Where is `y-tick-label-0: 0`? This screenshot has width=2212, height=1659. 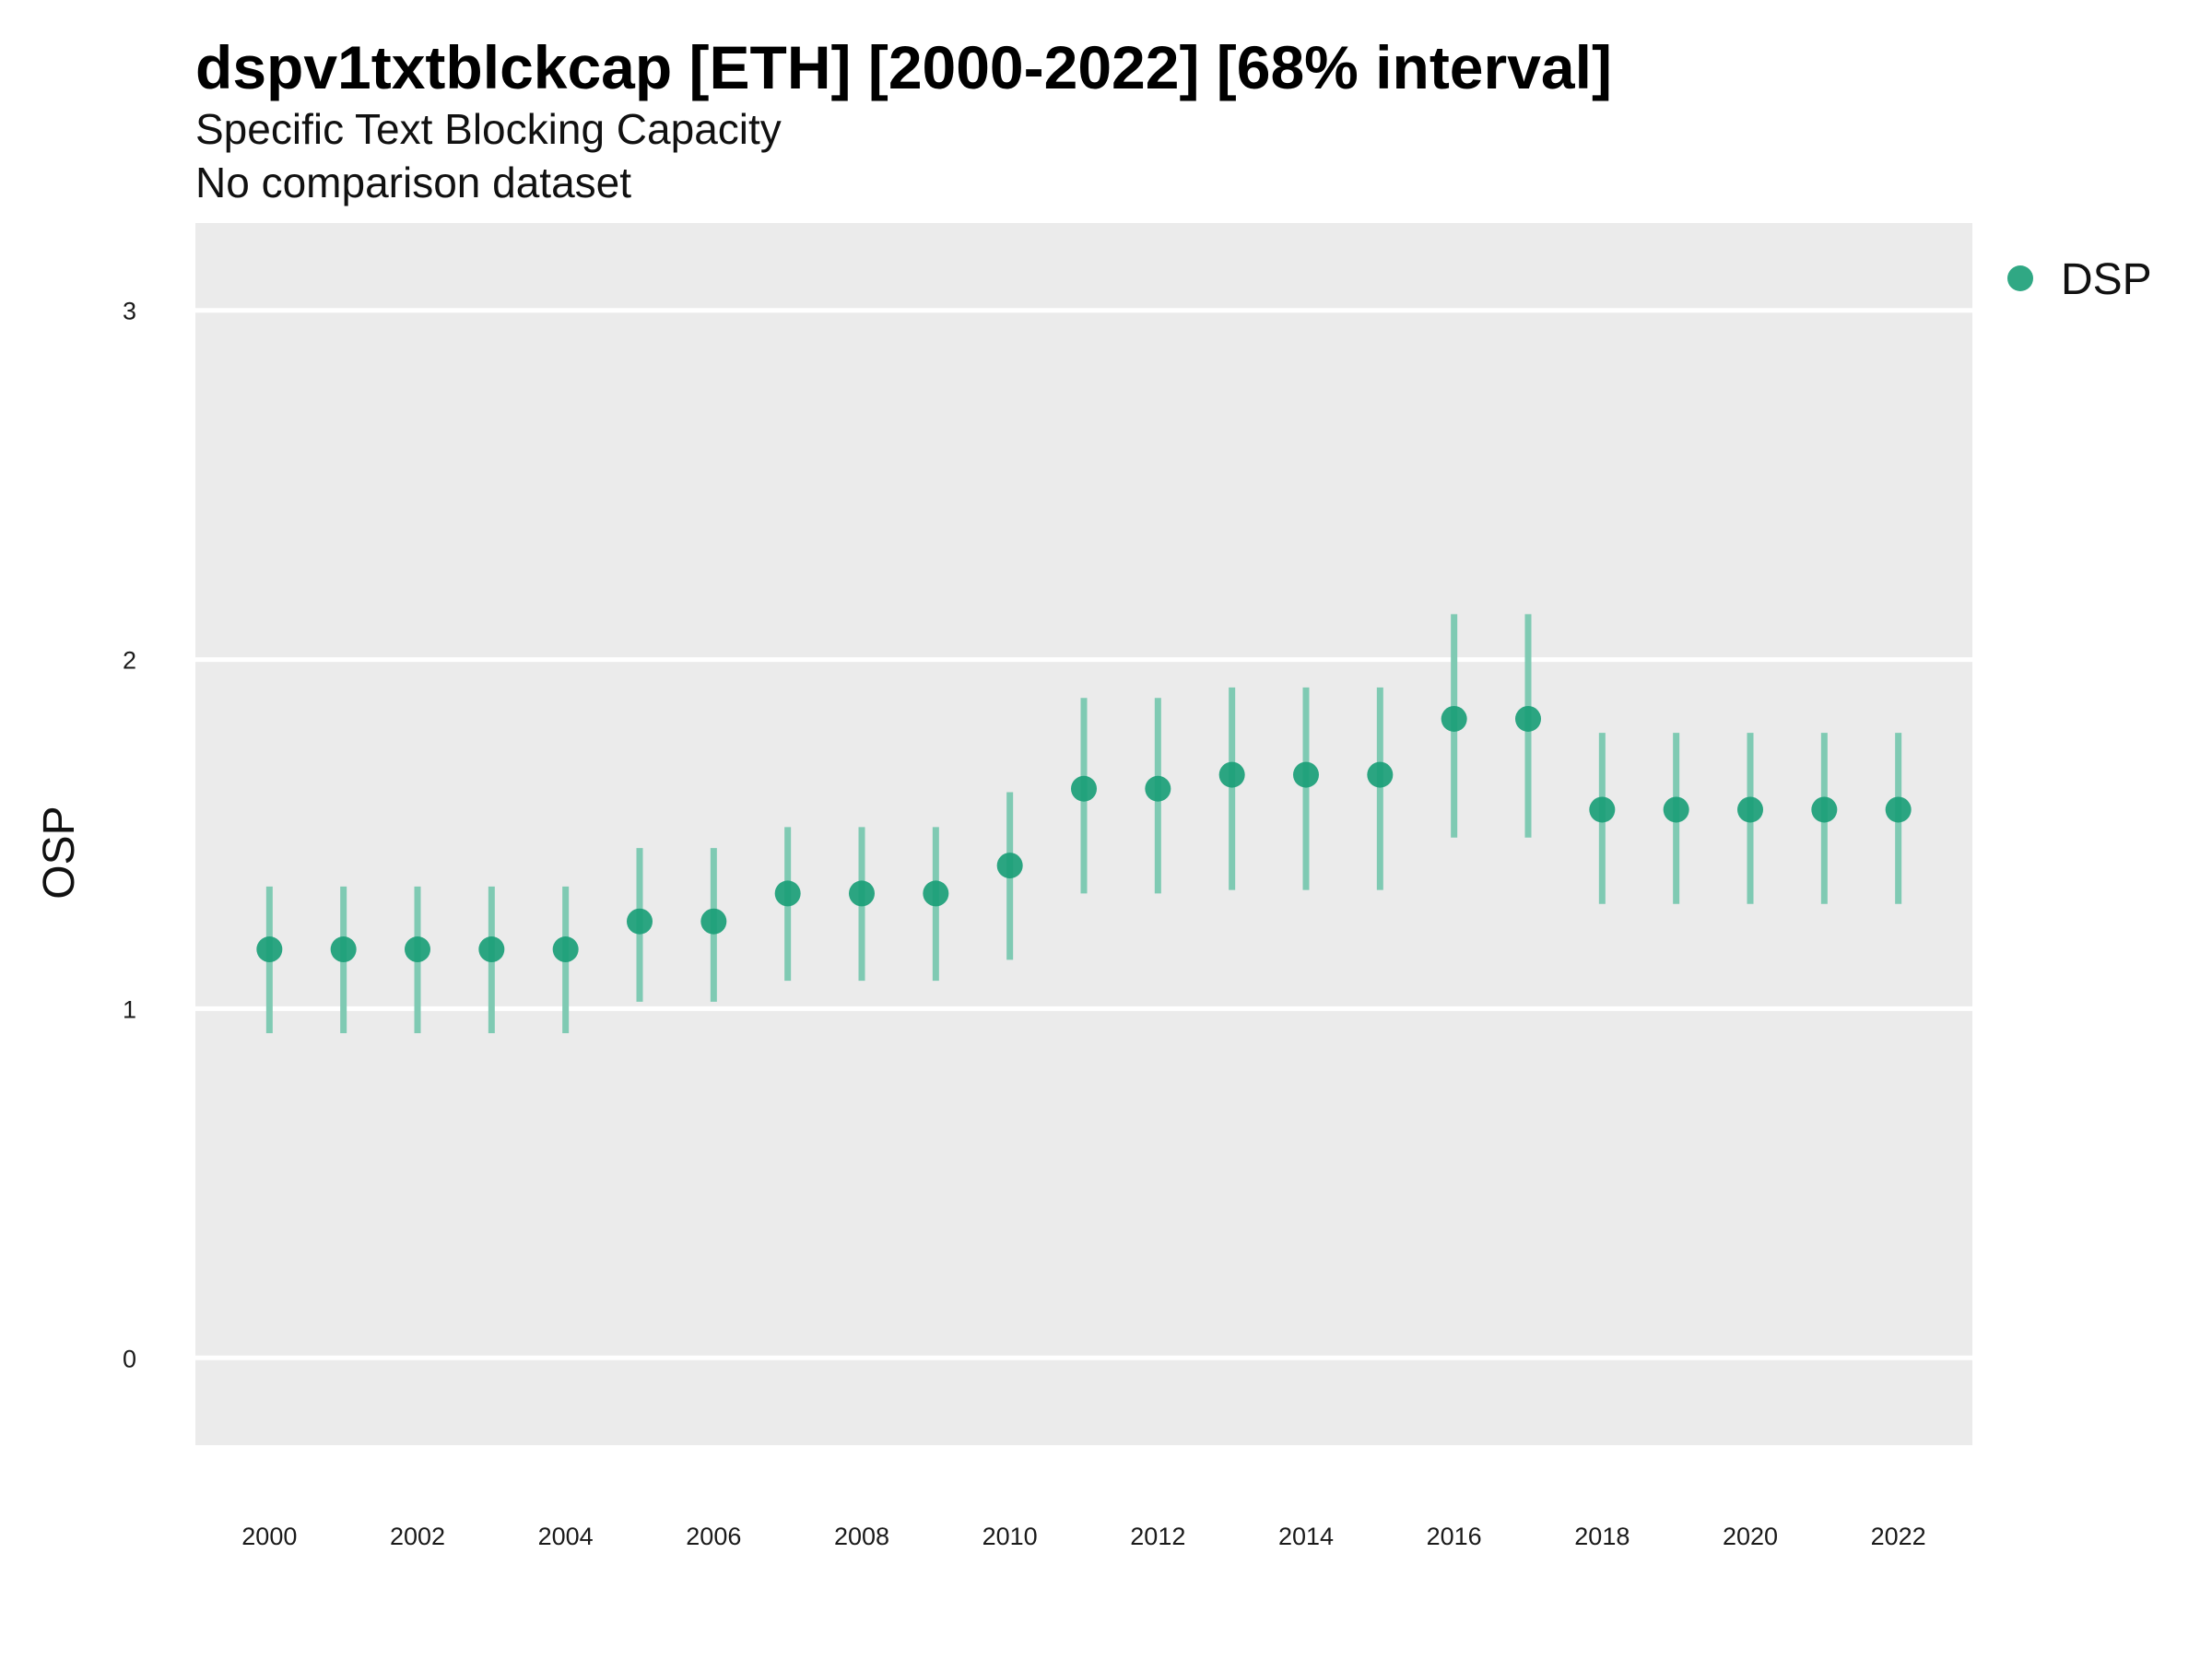
y-tick-label-0: 0 is located at coordinates (129, 1358).